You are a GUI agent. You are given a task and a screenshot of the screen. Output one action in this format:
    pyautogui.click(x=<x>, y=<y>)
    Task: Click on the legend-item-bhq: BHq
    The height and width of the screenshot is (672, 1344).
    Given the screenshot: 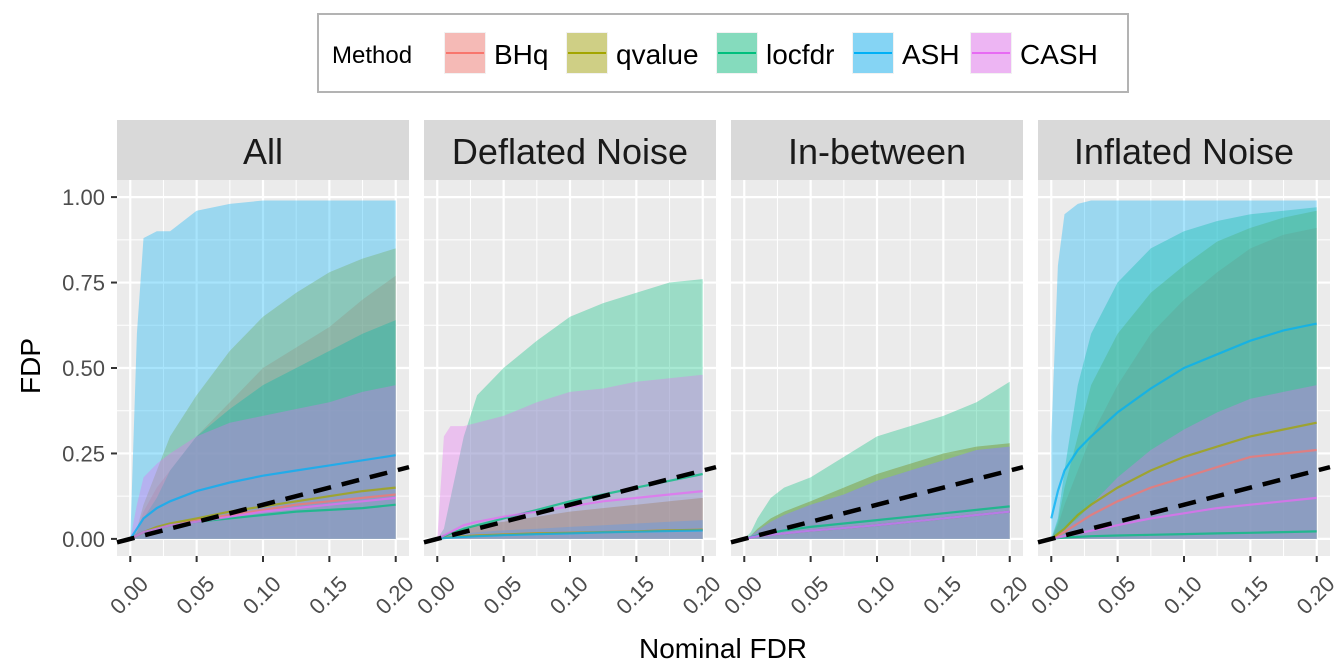 What is the action you would take?
    pyautogui.click(x=496, y=53)
    